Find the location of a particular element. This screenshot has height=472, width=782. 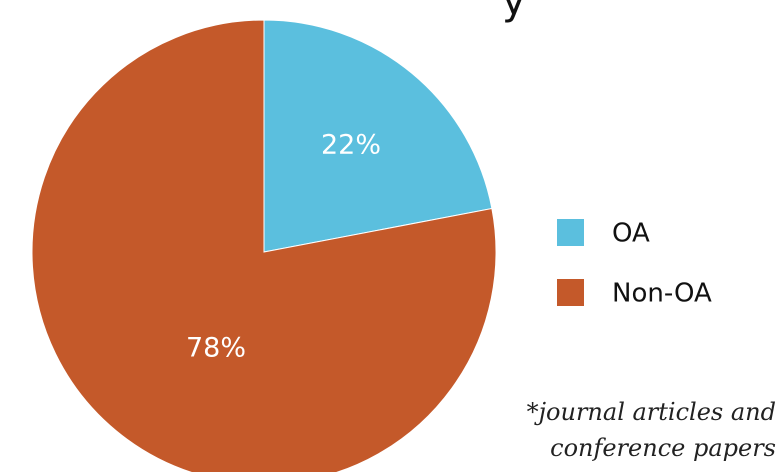

legend: OA Non-OA is located at coordinates (634, 264).